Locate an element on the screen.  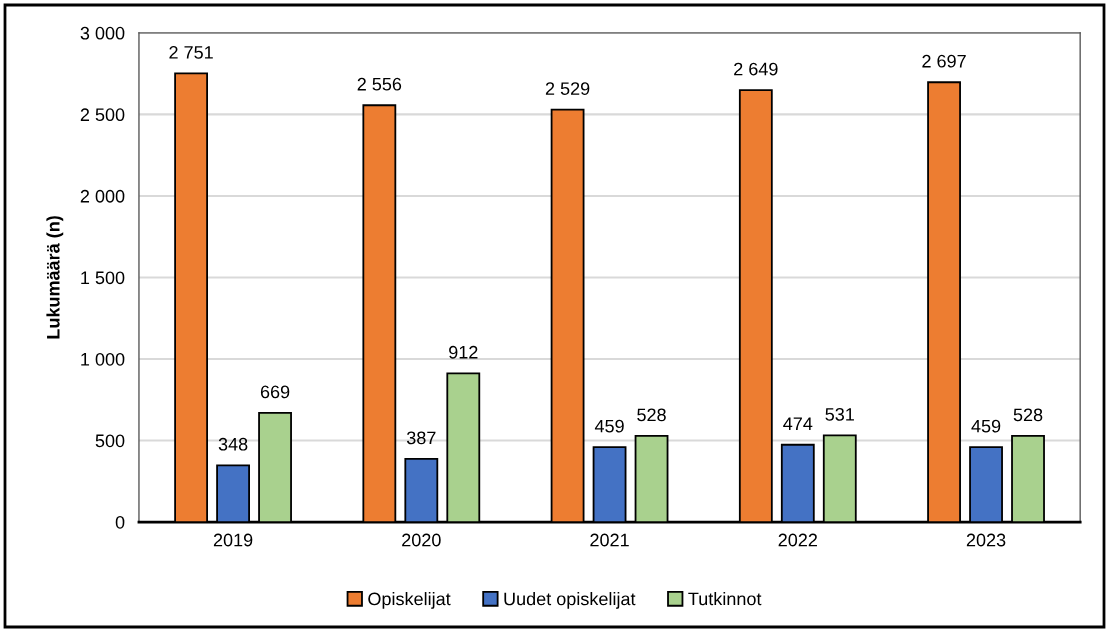
y-tick-label: 3 000 is located at coordinates (102, 33).